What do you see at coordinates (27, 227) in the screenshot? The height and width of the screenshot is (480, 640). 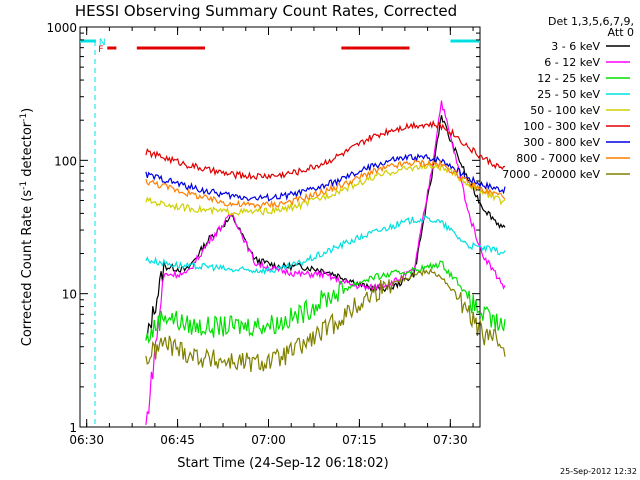 I see `y-axis-label: Corrected Count Rate (s-1 detector-1)` at bounding box center [27, 227].